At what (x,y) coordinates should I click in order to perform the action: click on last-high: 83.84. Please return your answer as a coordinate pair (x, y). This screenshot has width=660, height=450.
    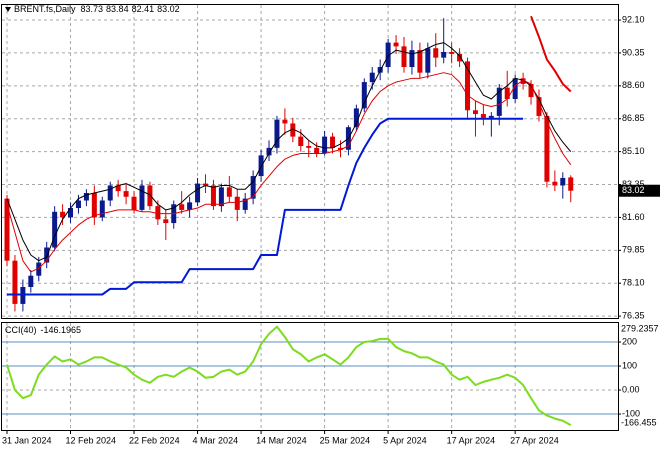
    Looking at the image, I should click on (117, 9).